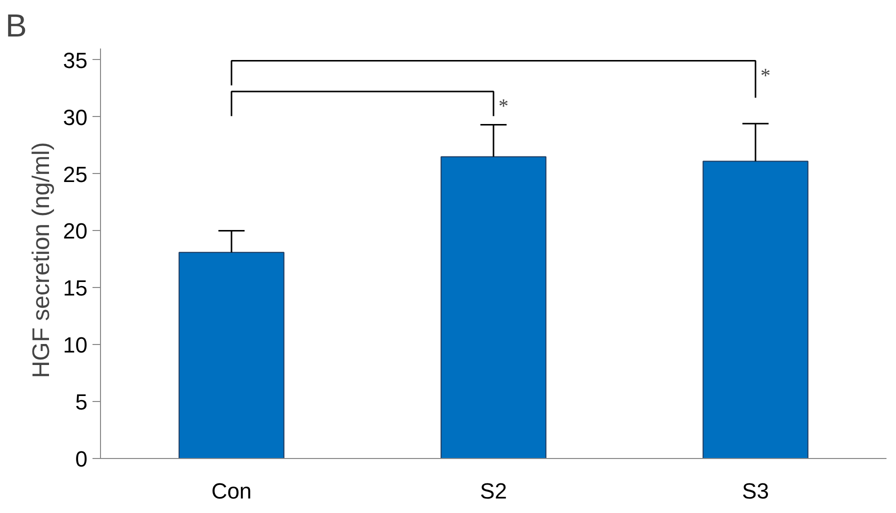 This screenshot has width=896, height=513. Describe the element at coordinates (81, 459) in the screenshot. I see `y-tick-label: 0` at that location.